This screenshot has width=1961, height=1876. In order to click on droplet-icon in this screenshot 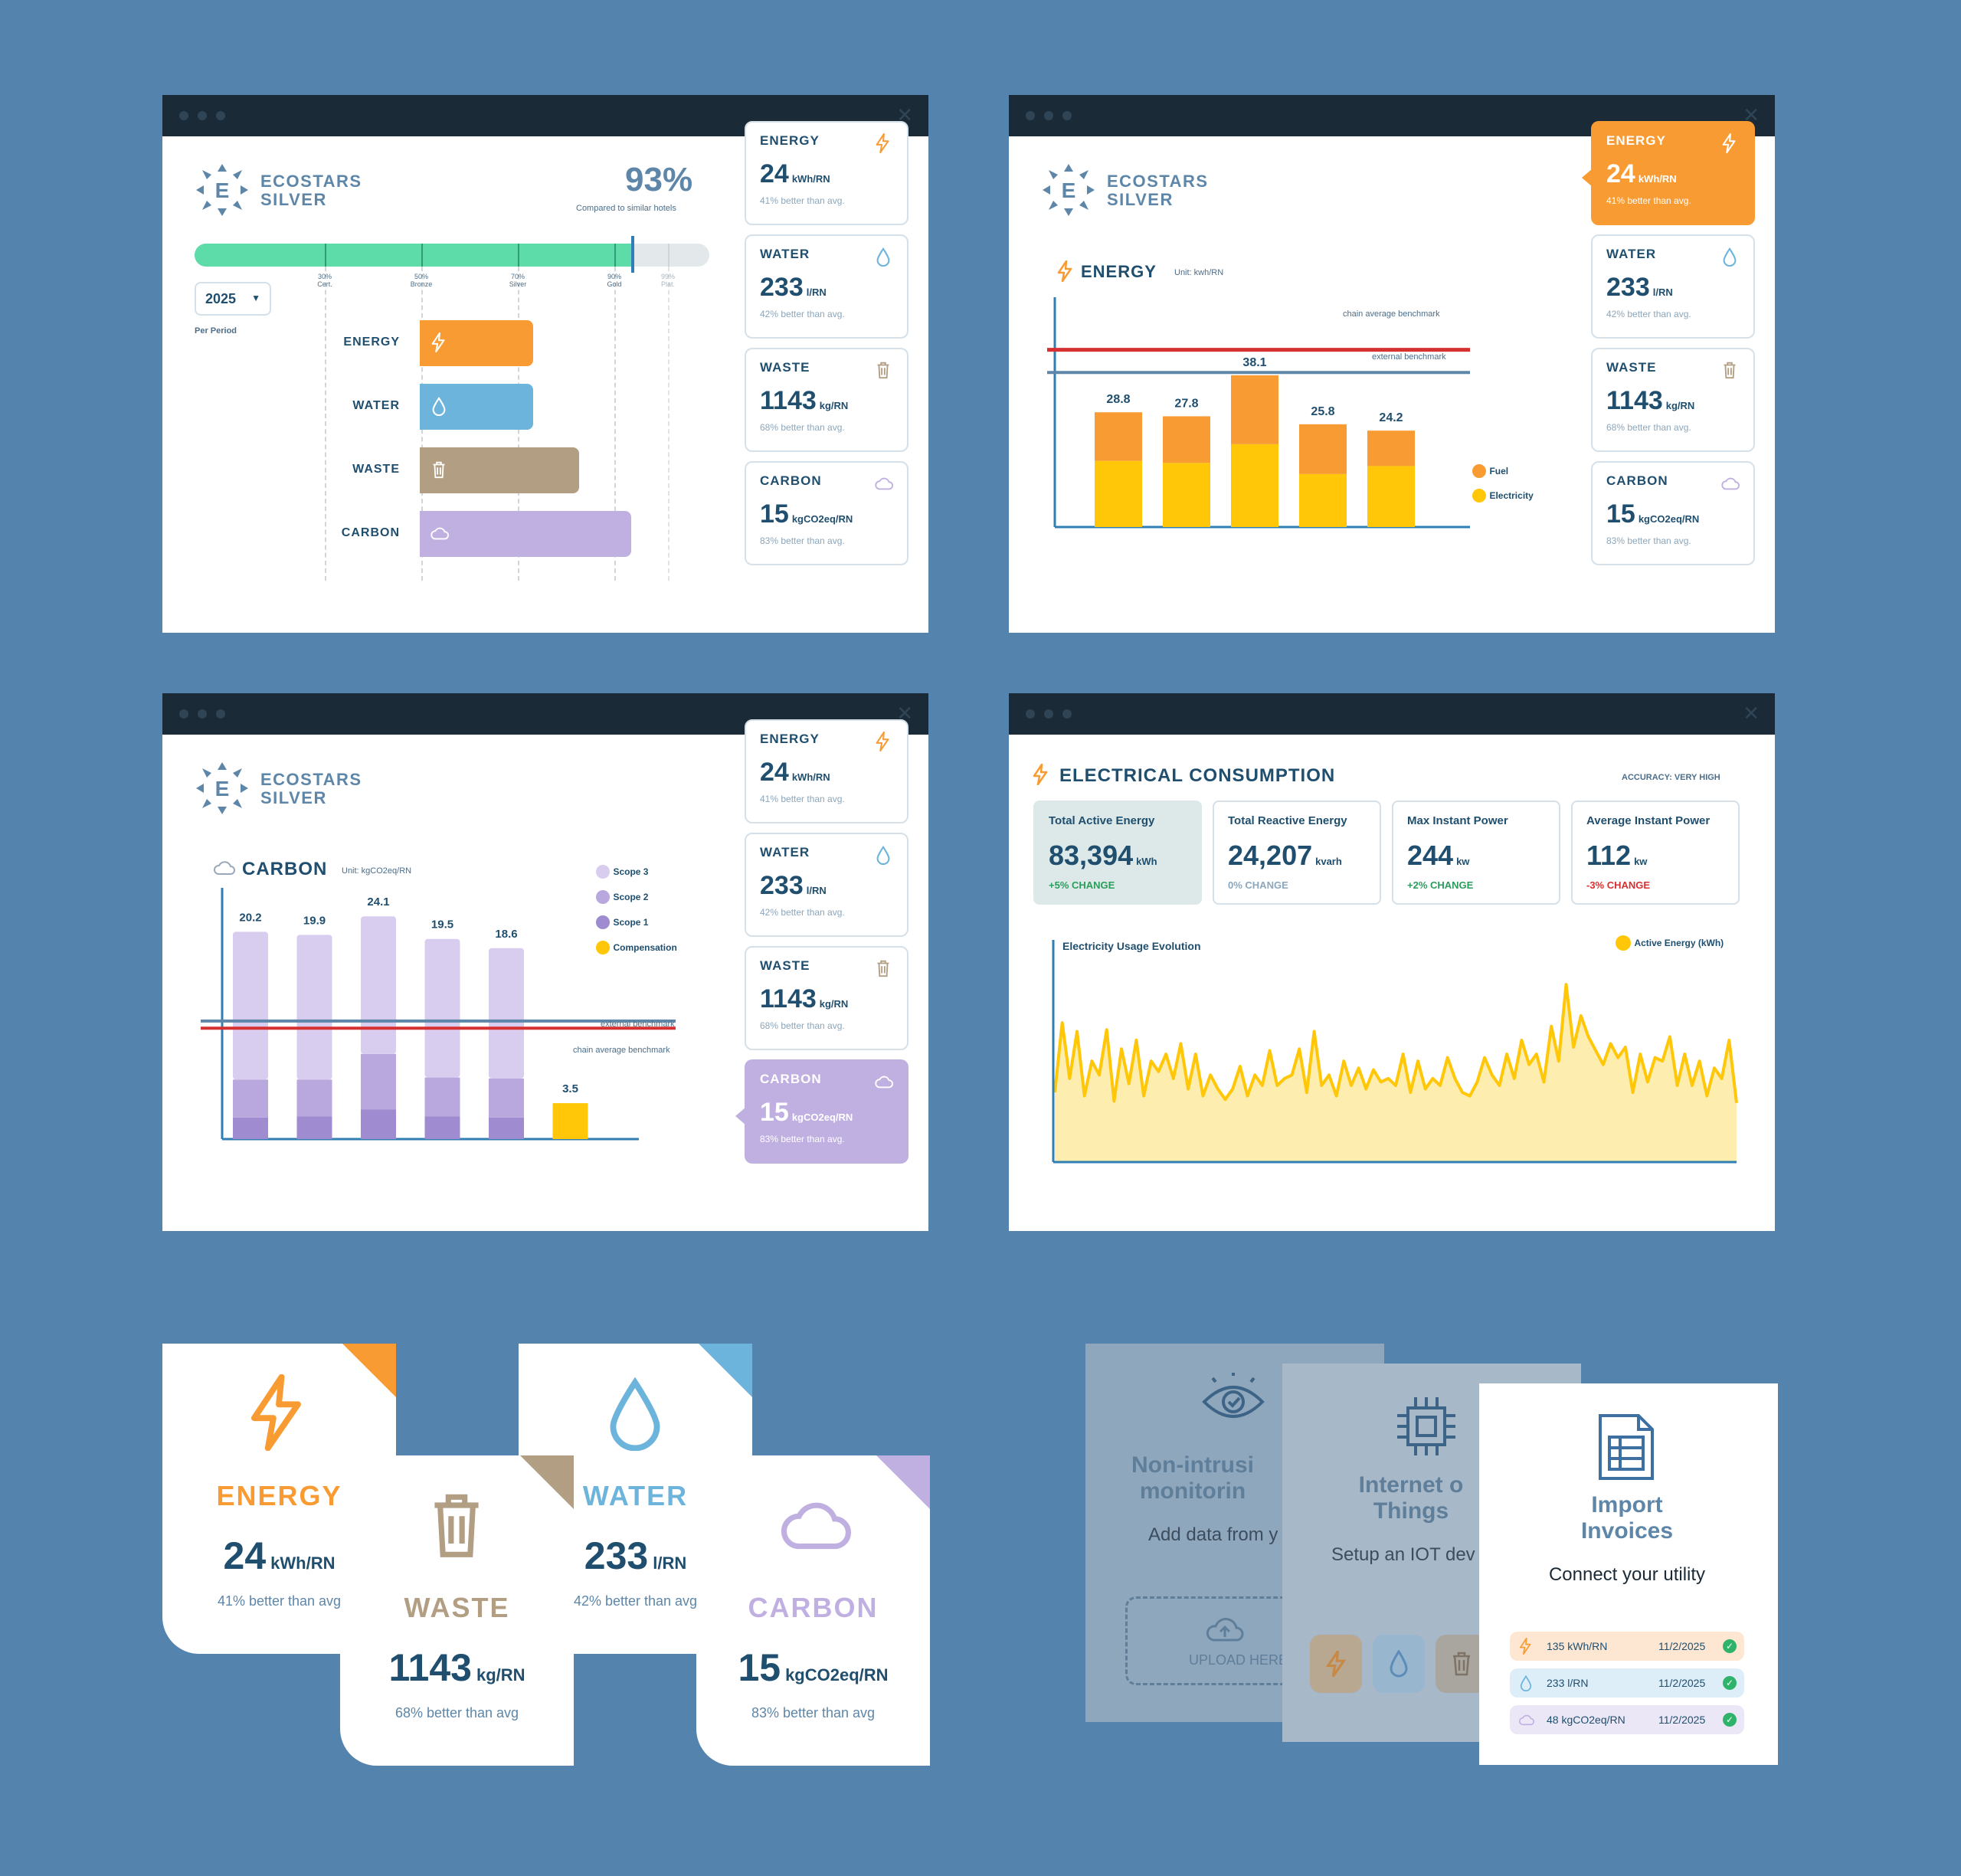, I will do `click(1399, 1663)`.